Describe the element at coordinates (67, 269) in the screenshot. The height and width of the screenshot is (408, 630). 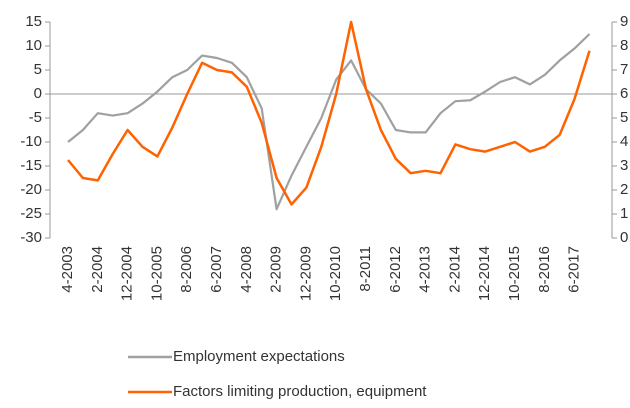
I see `x-tick-label: 4-2003` at that location.